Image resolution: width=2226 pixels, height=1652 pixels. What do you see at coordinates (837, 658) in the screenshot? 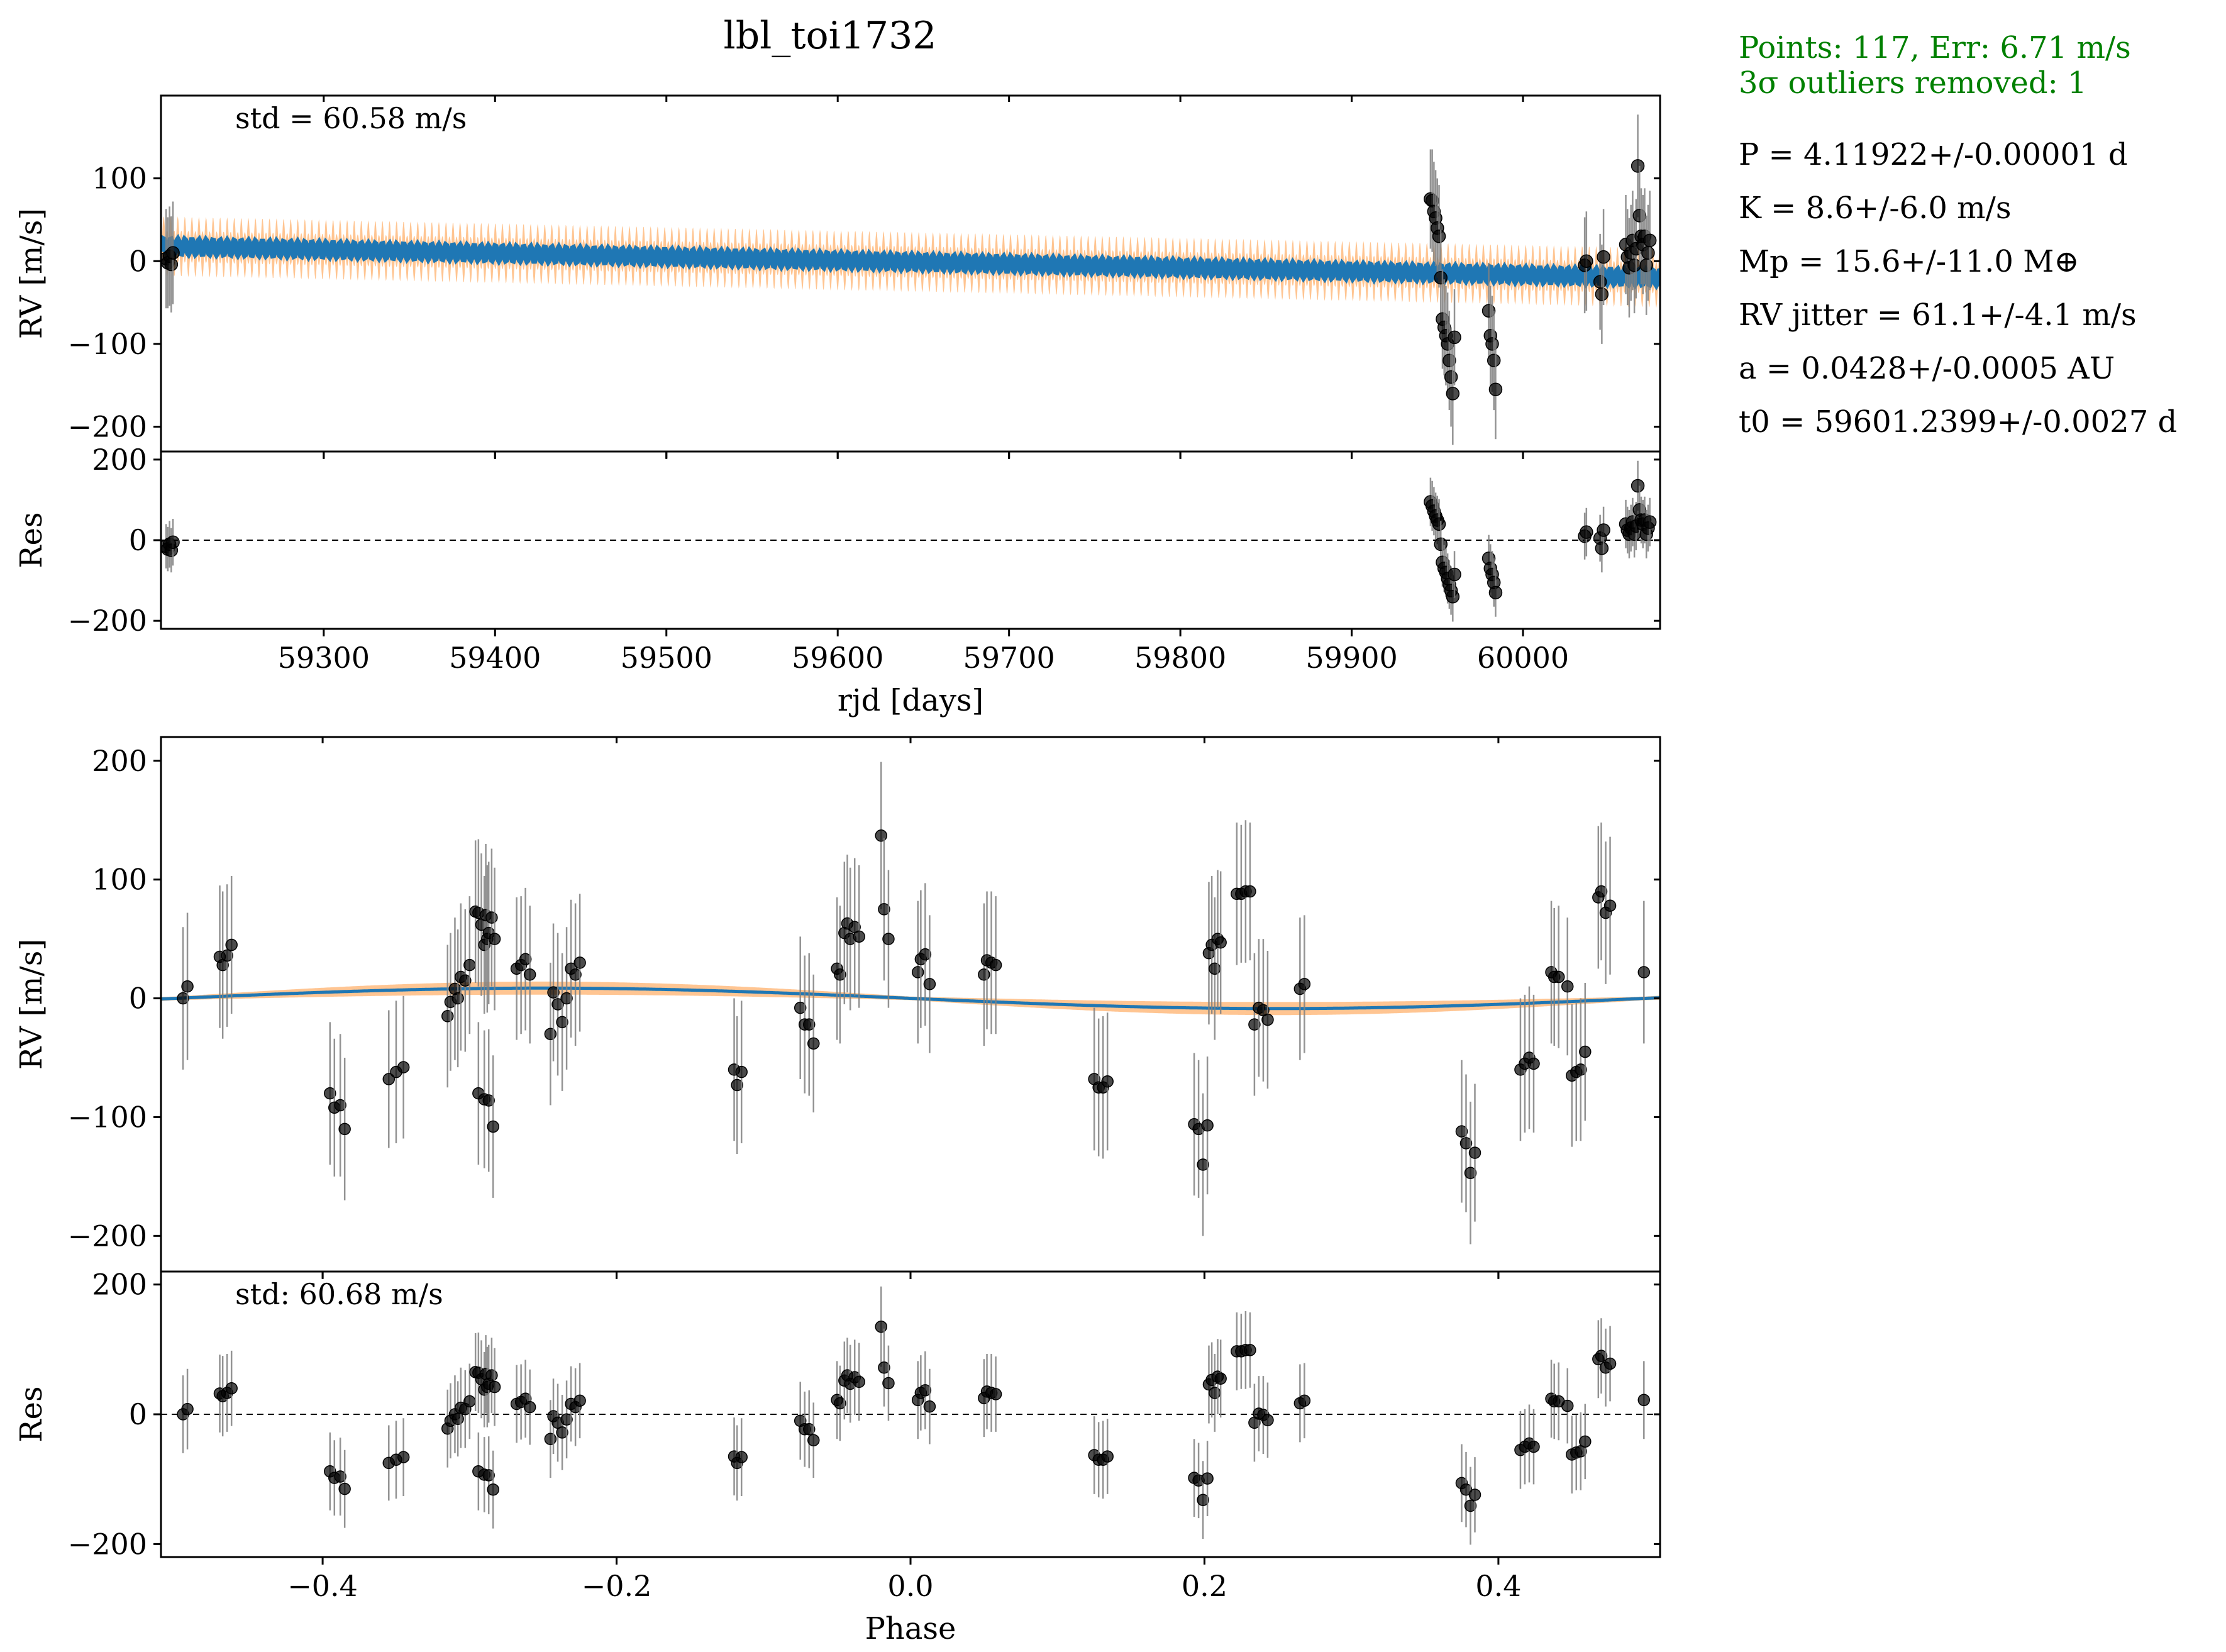
I see `x-tick-label: 59600` at bounding box center [837, 658].